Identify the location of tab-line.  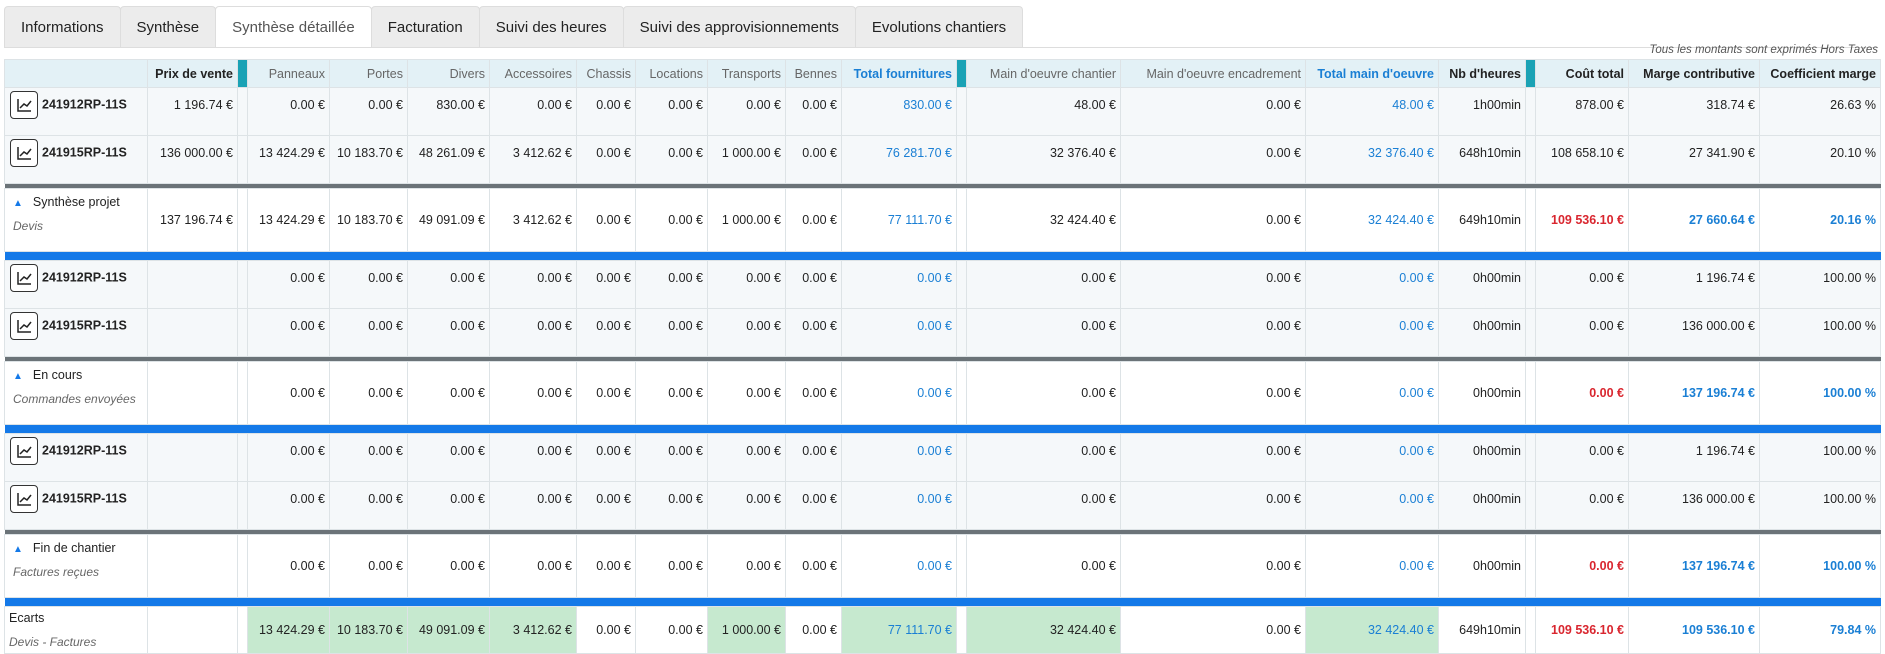
(940, 47).